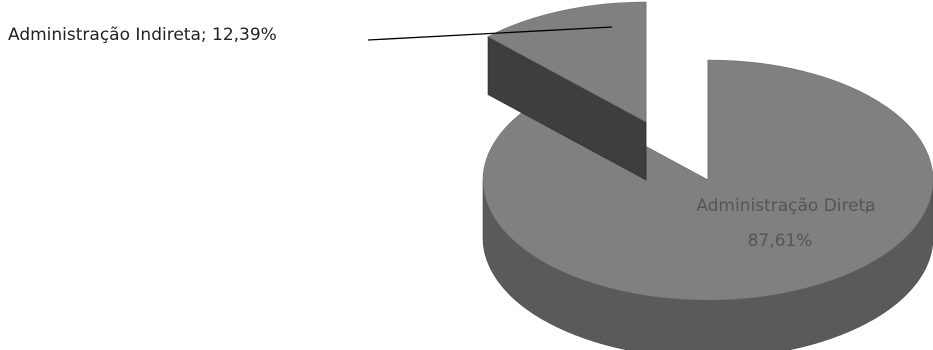  I want to click on label-name-administracao-indireta: Administração Indireta, so click(104, 35).